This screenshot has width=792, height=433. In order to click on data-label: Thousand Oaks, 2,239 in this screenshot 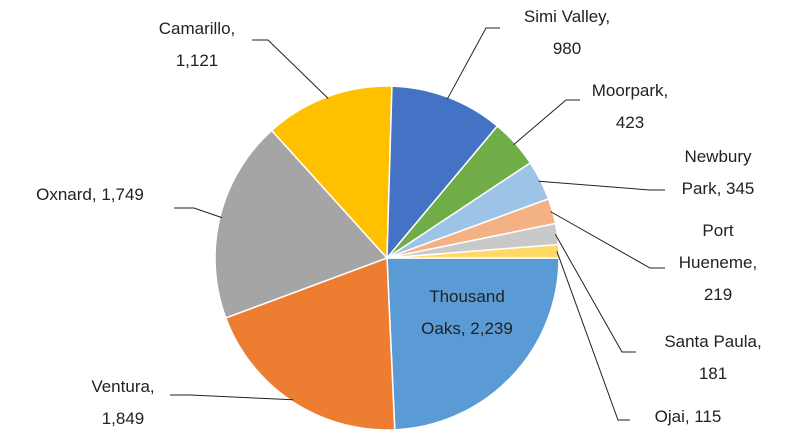, I will do `click(467, 312)`.